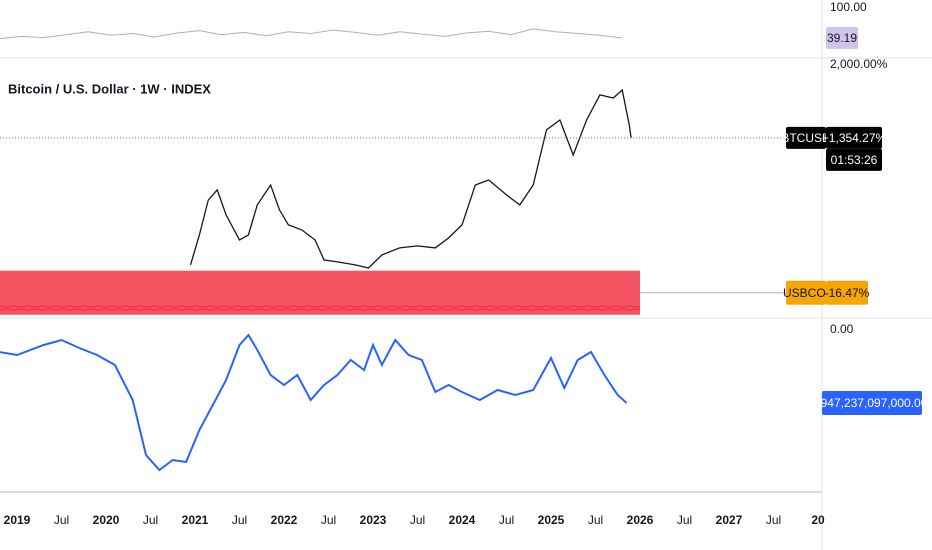  Describe the element at coordinates (640, 520) in the screenshot. I see `x-tick-label: 2026` at that location.